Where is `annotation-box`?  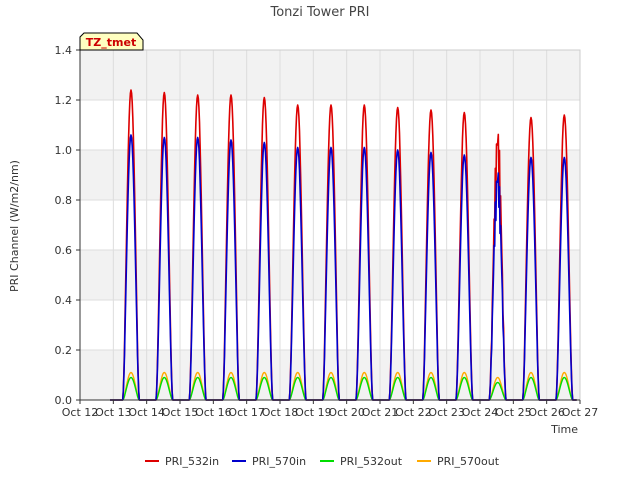
annotation-box is located at coordinates (111, 41).